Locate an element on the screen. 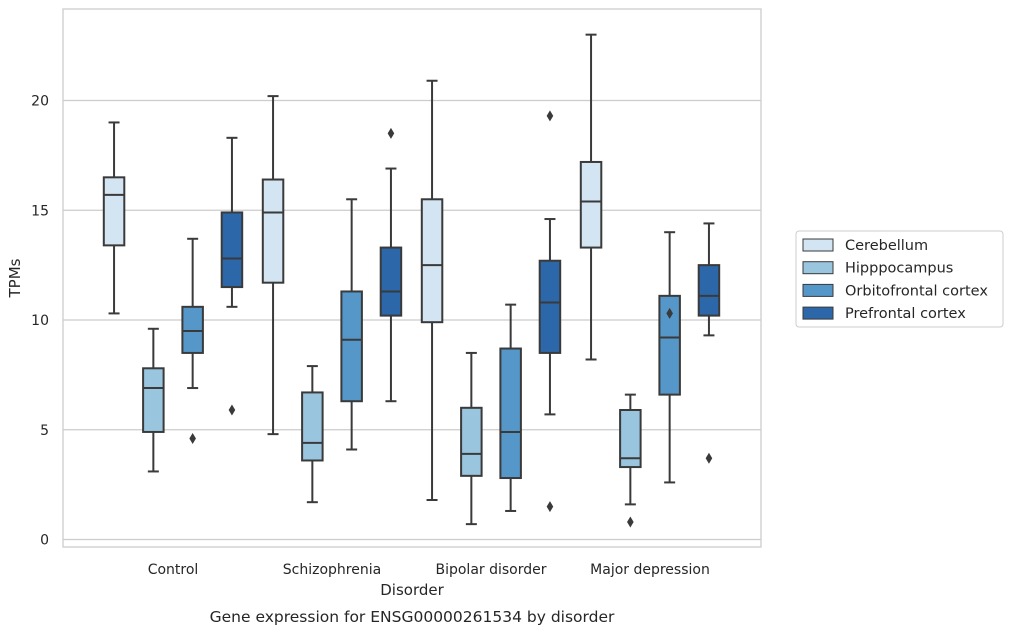 The image size is (1013, 634). y-tick-label: 15 is located at coordinates (40, 211).